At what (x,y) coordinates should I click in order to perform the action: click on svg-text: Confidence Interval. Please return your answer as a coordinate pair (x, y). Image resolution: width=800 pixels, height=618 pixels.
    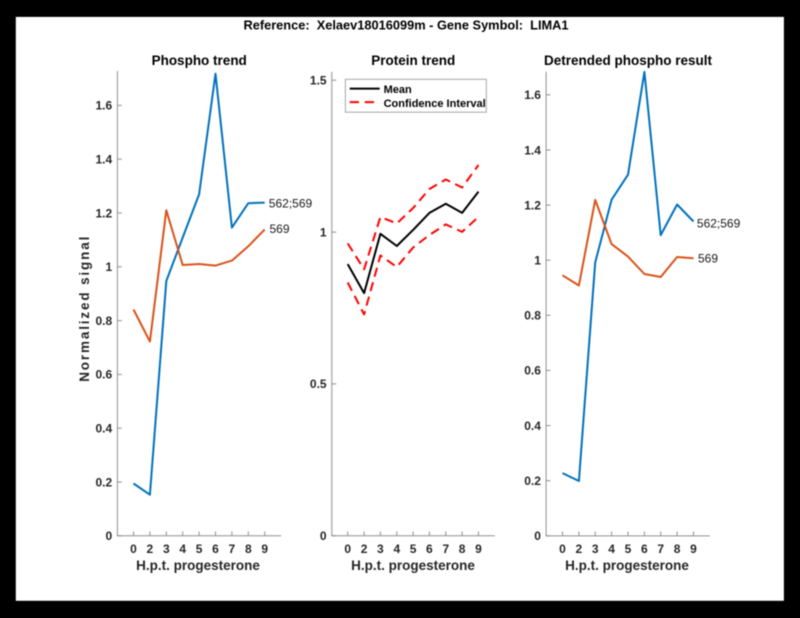
    Looking at the image, I should click on (435, 104).